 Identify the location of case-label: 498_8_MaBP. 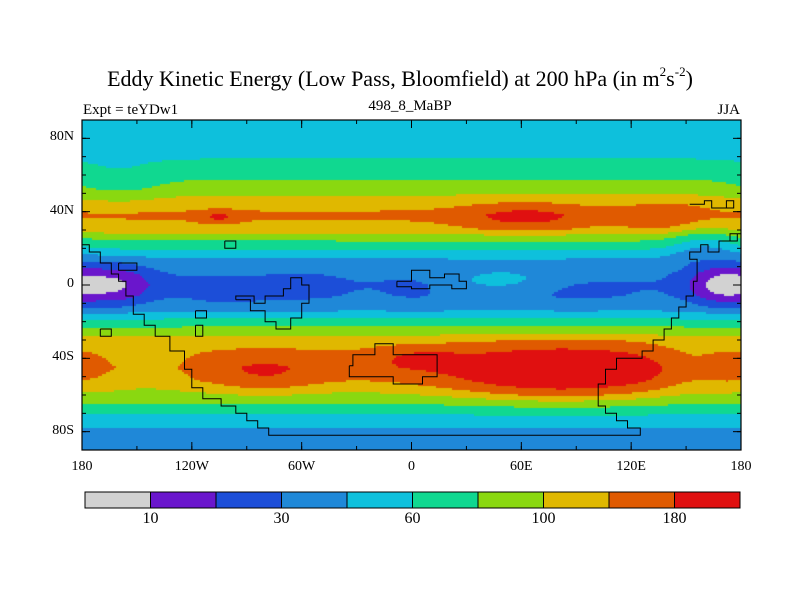
(410, 106).